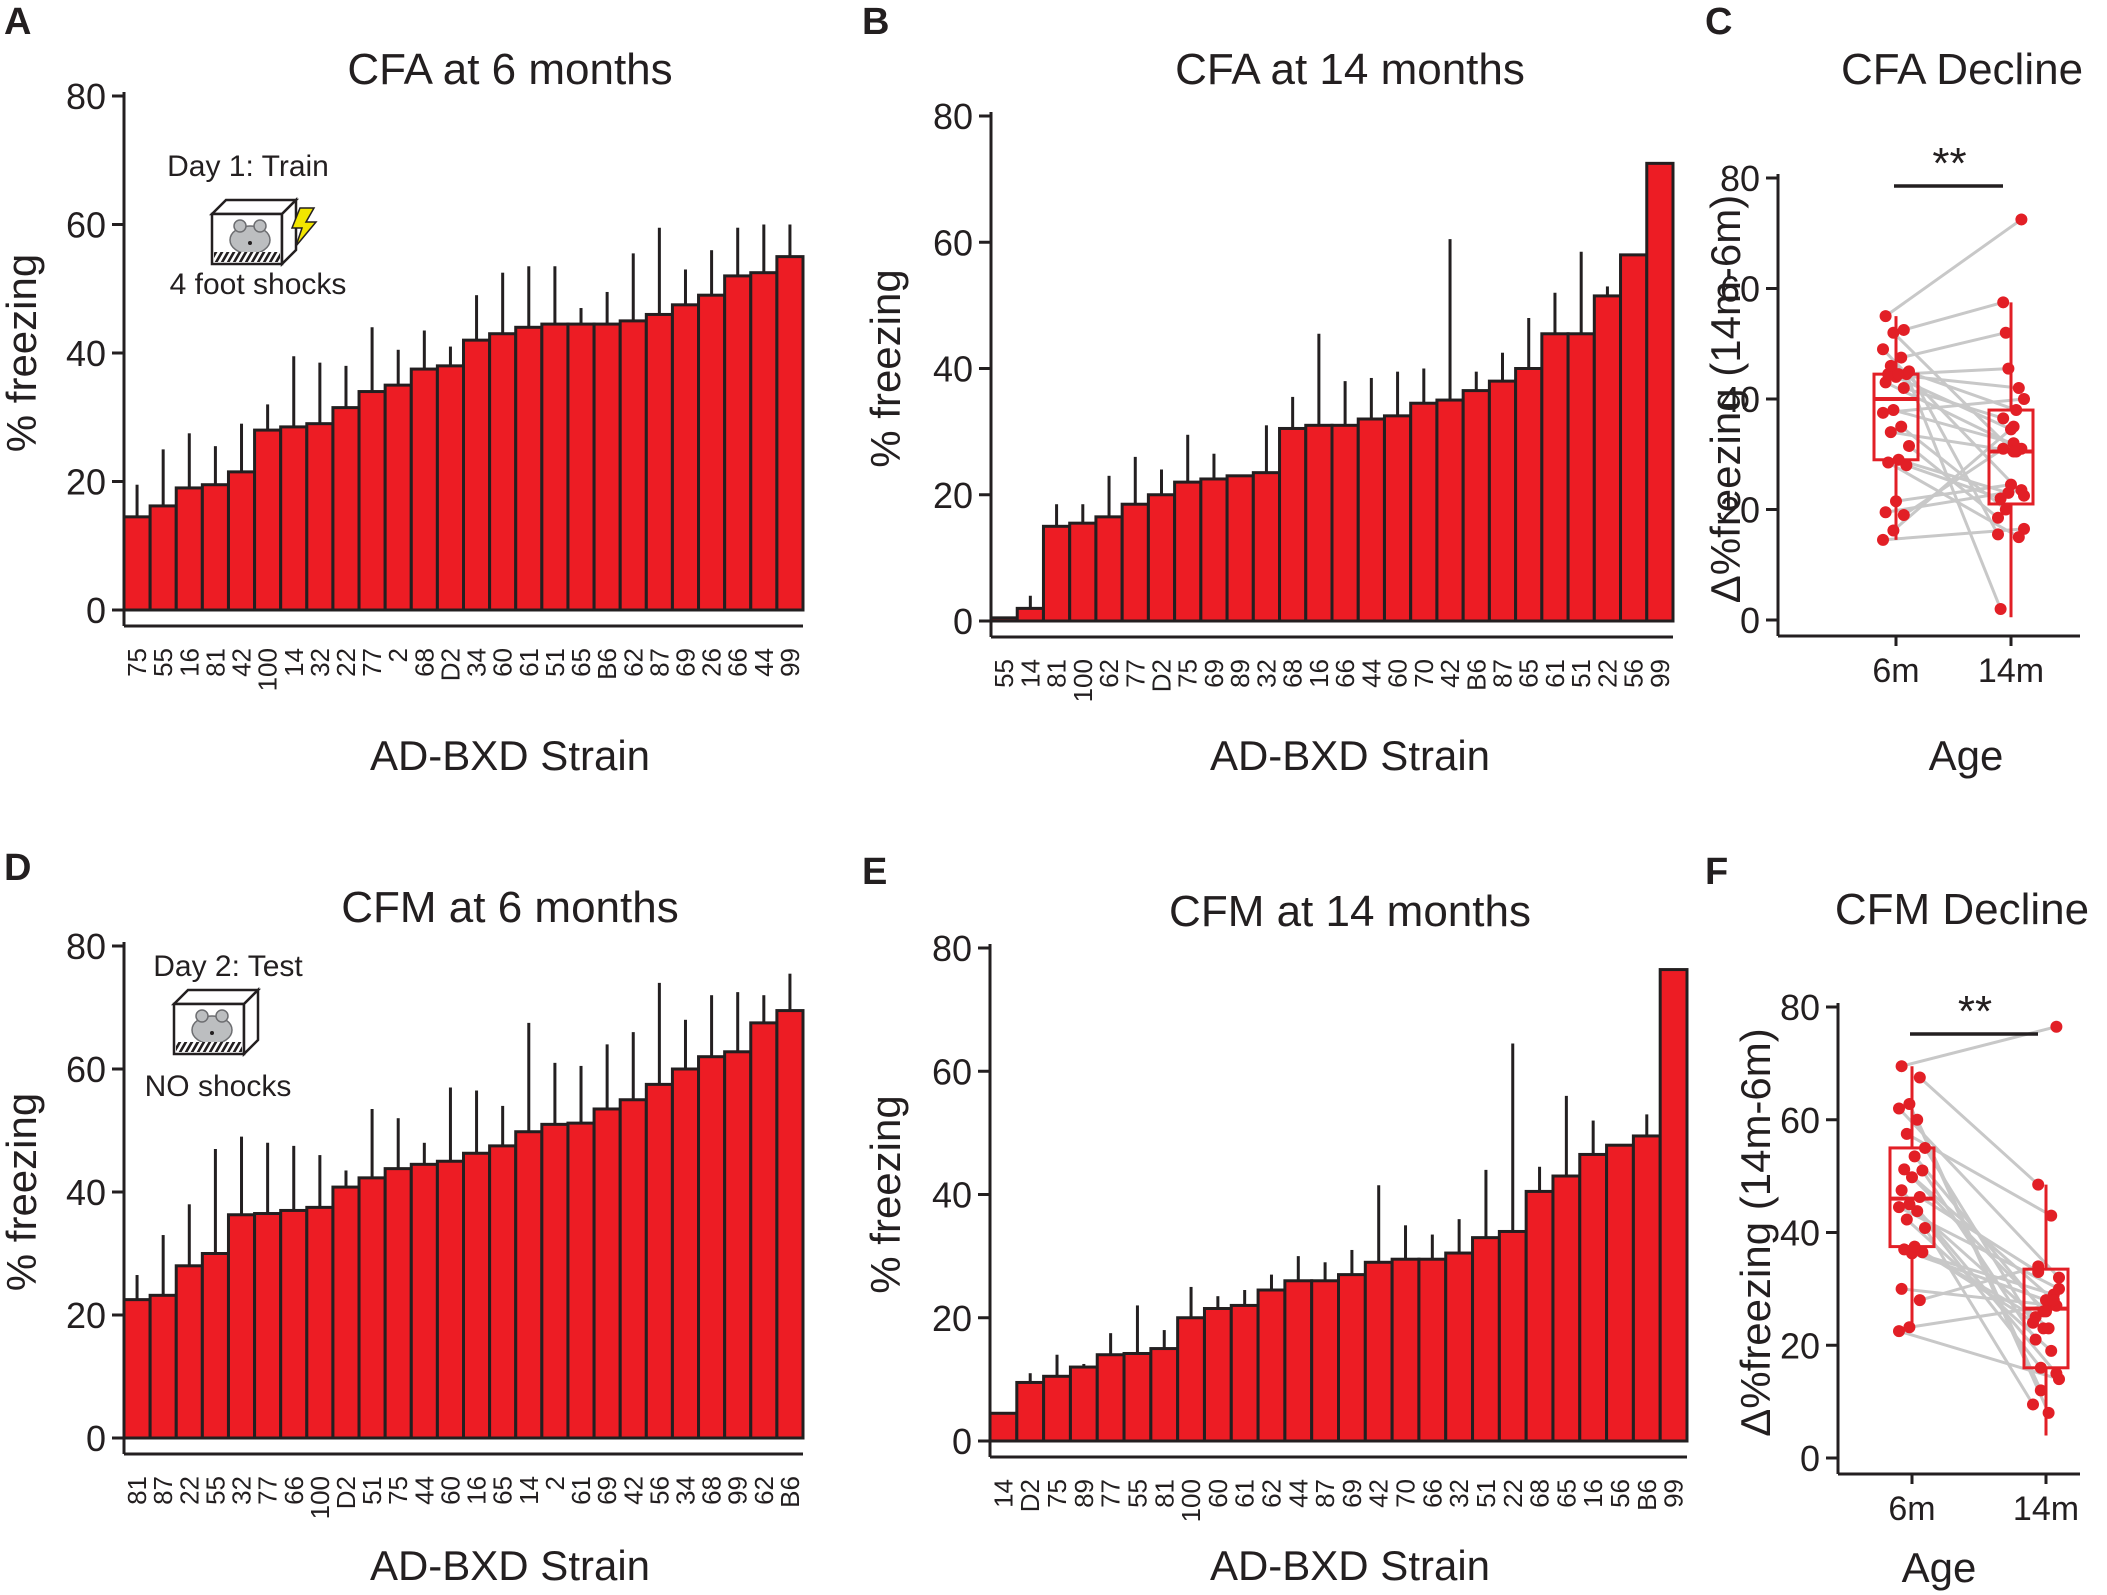  What do you see at coordinates (685, 1490) in the screenshot?
I see `panel-d-x-tick-label: 34` at bounding box center [685, 1490].